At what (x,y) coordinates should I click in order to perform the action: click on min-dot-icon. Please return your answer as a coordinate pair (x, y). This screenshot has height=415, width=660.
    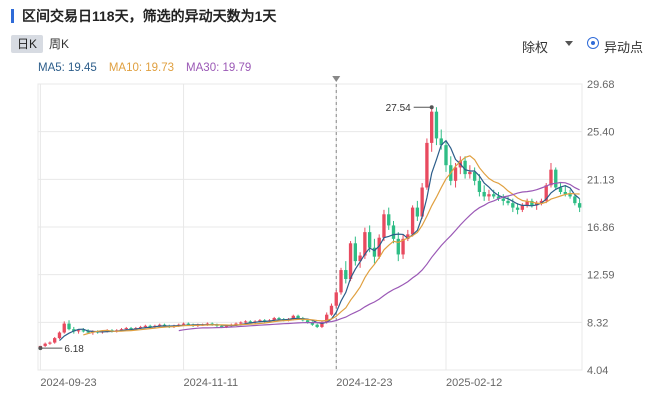
    Looking at the image, I should click on (40, 348).